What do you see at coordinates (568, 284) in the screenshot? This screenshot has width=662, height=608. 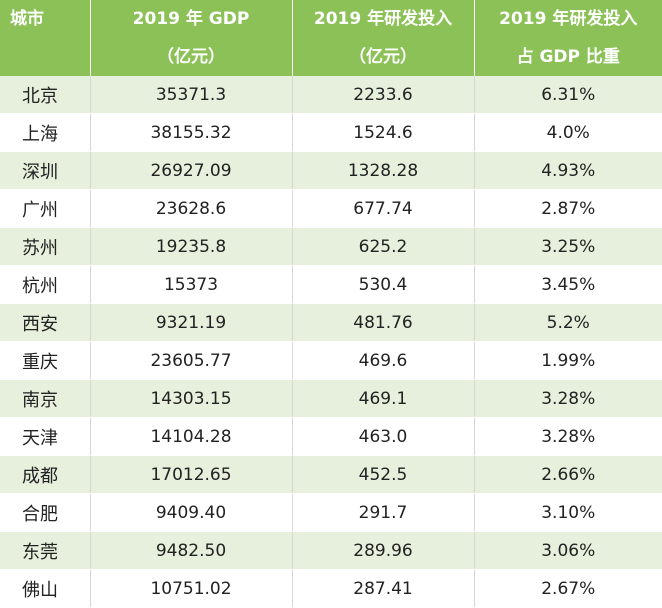 I see `ratio-cell: 3.45%` at bounding box center [568, 284].